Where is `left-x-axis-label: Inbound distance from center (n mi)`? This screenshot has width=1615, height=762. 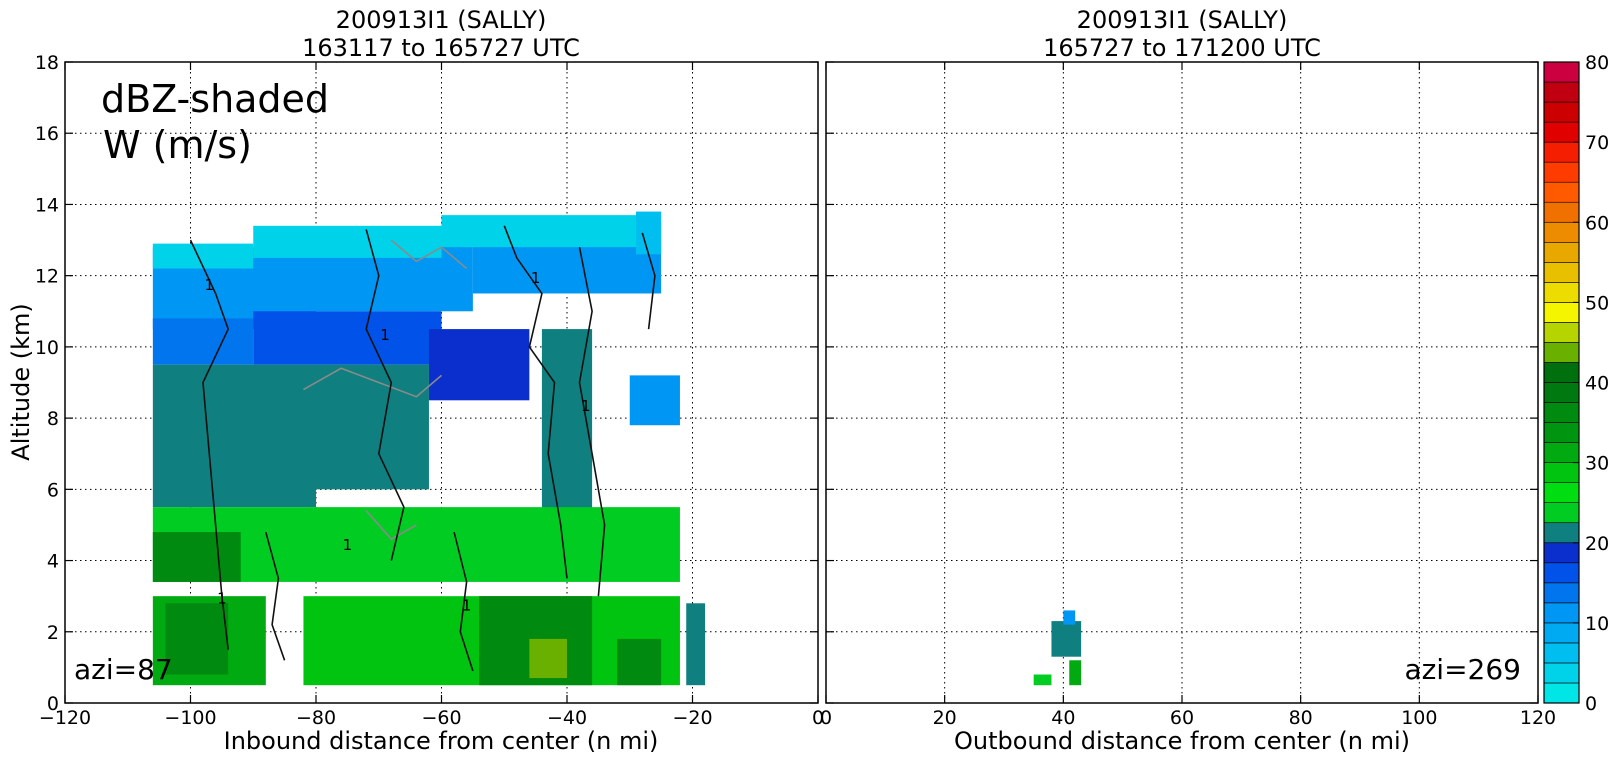
left-x-axis-label: Inbound distance from center (n mi) is located at coordinates (441, 741).